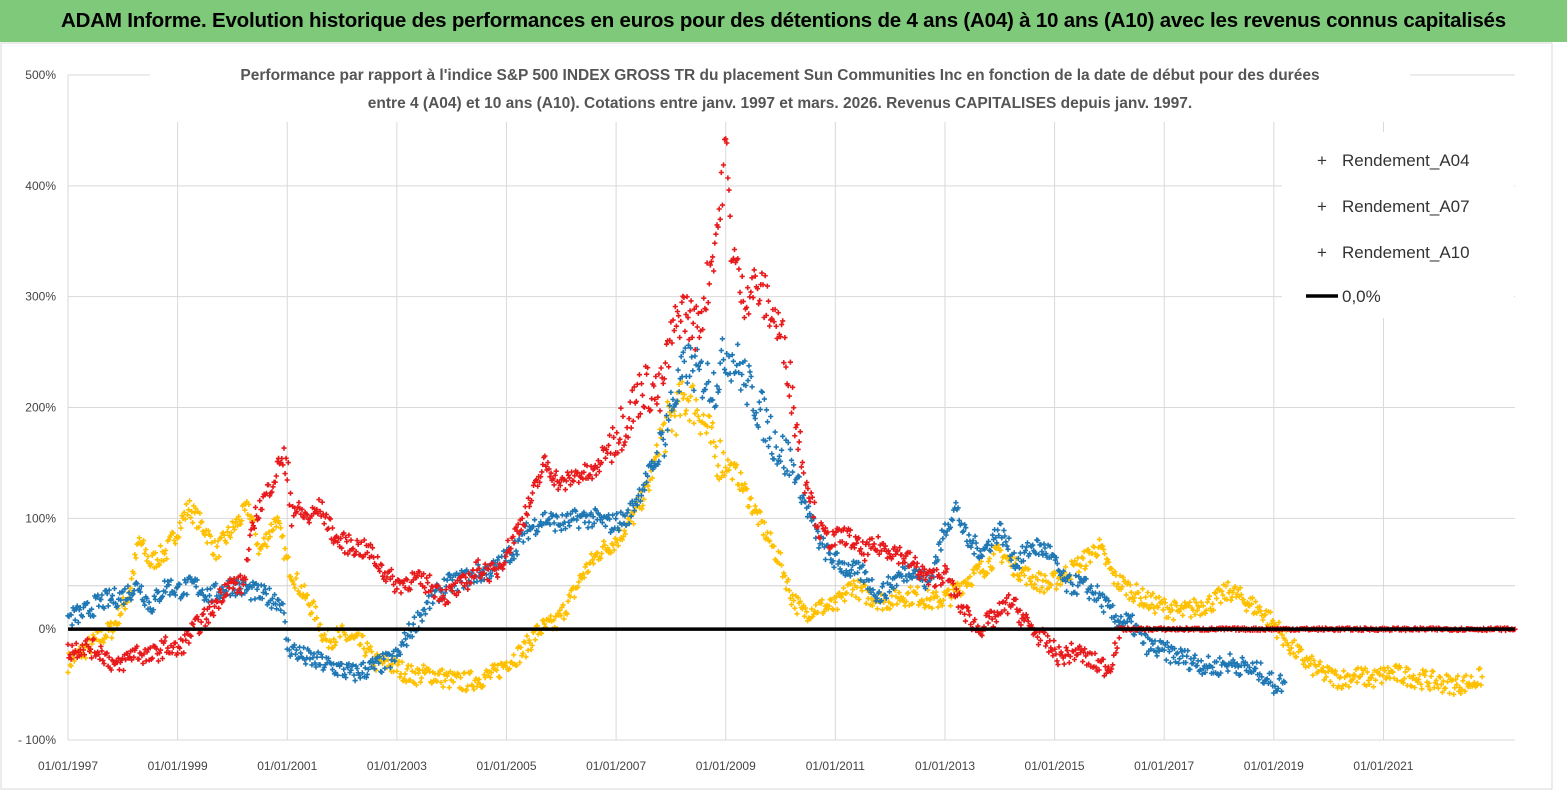 This screenshot has height=790, width=1567. I want to click on y-tick-label: 0%, so click(48, 629).